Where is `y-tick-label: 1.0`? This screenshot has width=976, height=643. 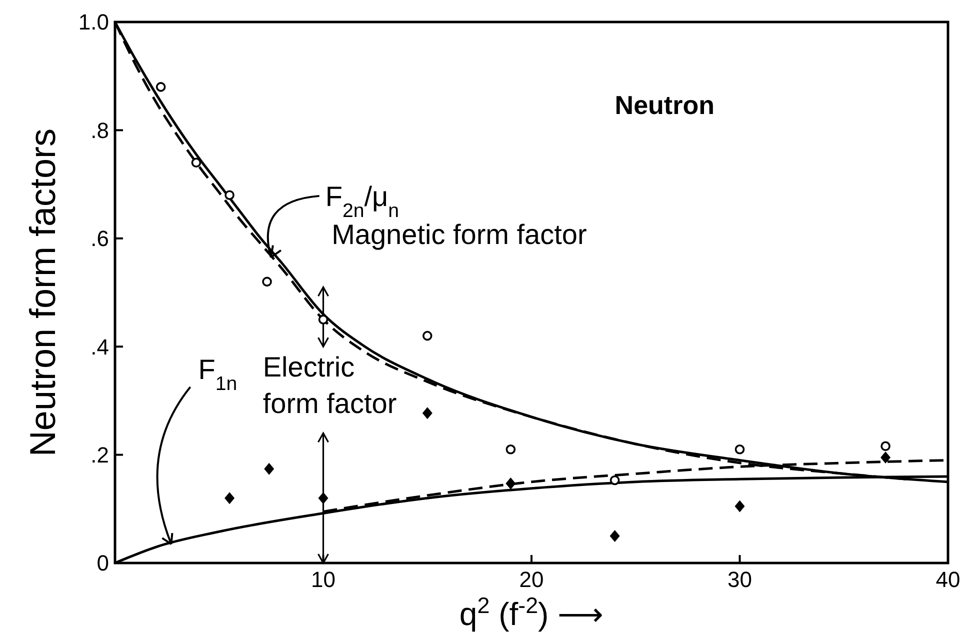
y-tick-label: 1.0 is located at coordinates (93, 22).